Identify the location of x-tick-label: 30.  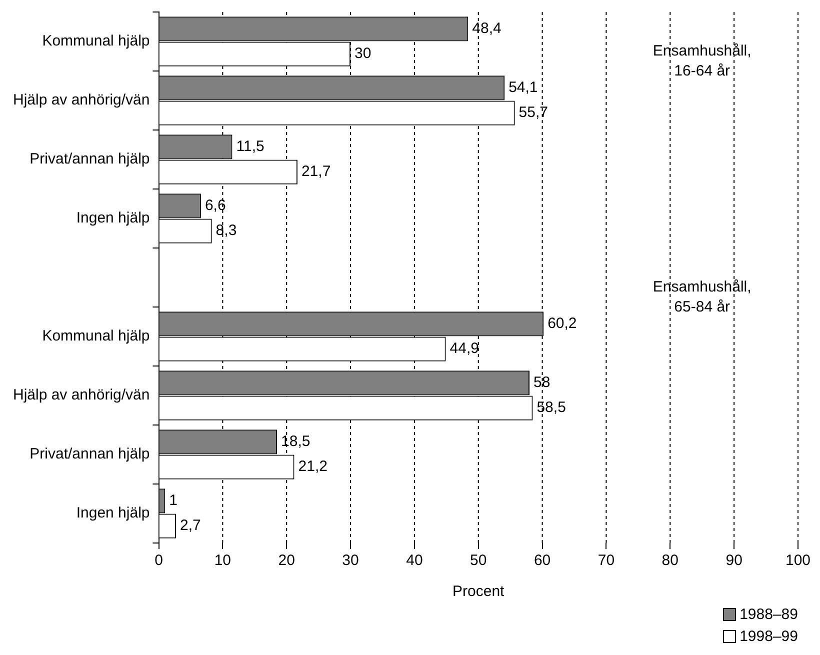
(350, 561).